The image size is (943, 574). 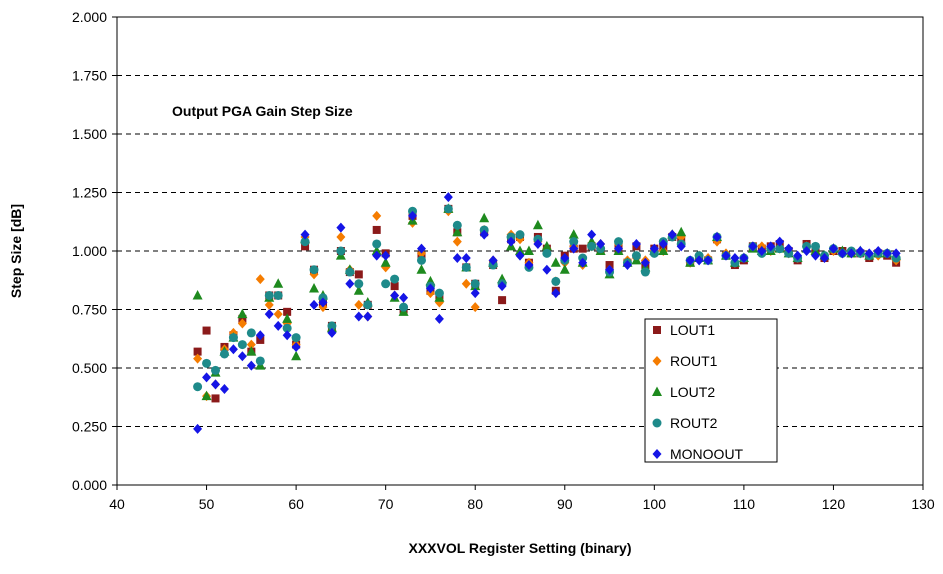 What do you see at coordinates (694, 361) in the screenshot?
I see `legend-label-rout1: ROUT1` at bounding box center [694, 361].